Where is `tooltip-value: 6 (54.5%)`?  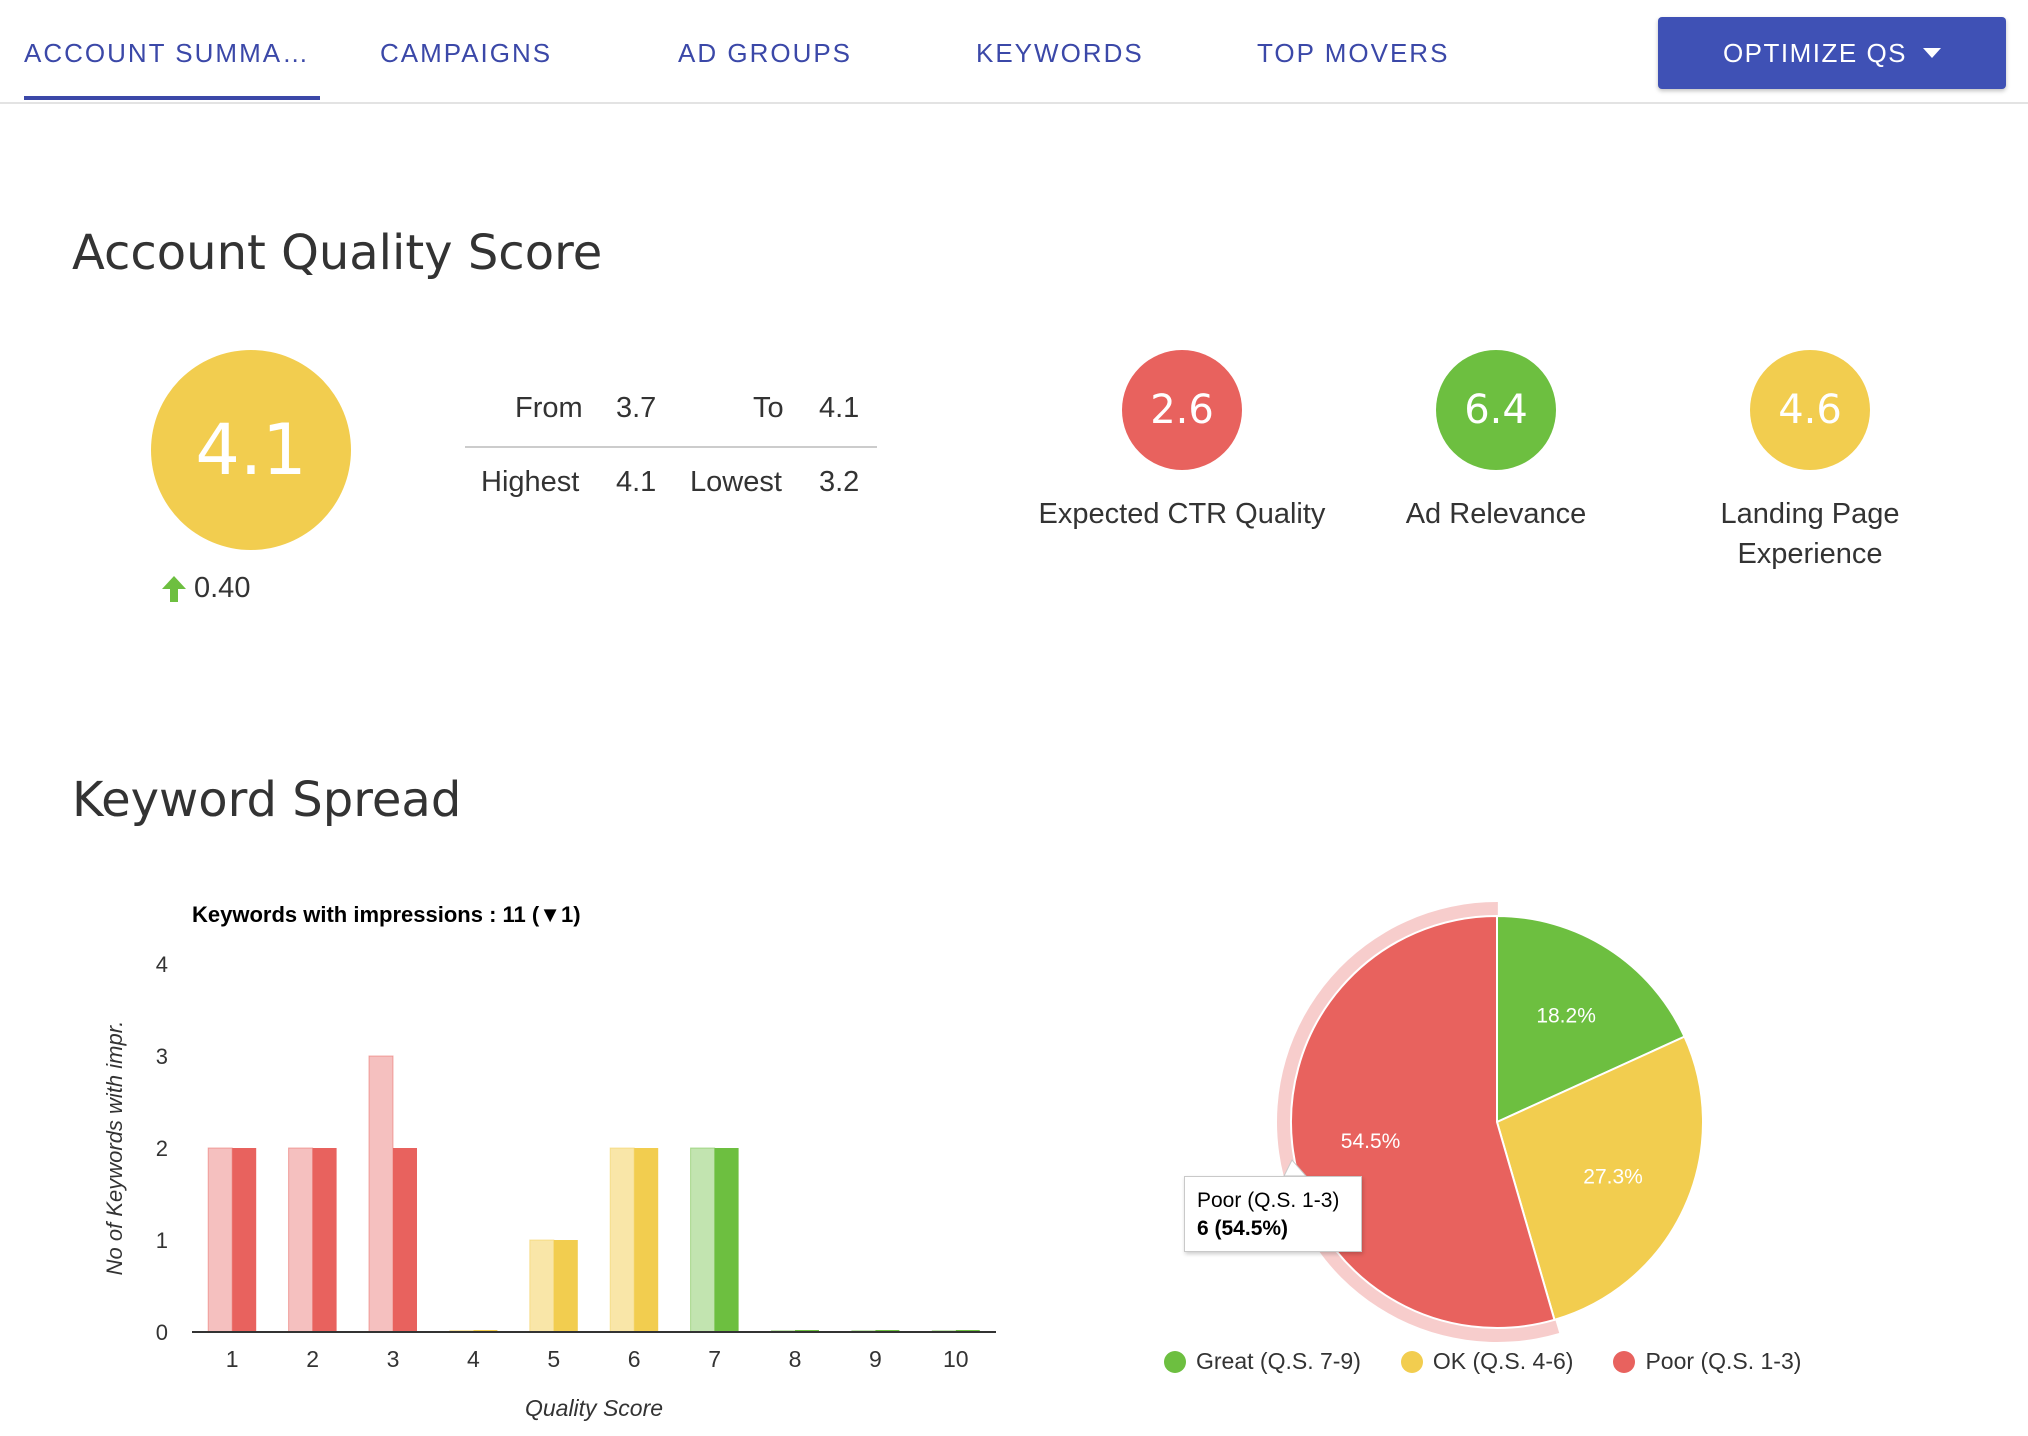 tooltip-value: 6 (54.5%) is located at coordinates (1243, 1228).